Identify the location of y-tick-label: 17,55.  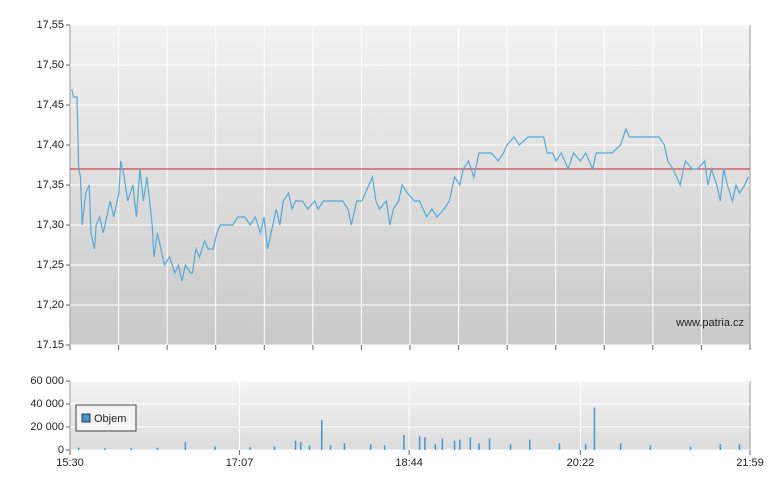
(50, 25).